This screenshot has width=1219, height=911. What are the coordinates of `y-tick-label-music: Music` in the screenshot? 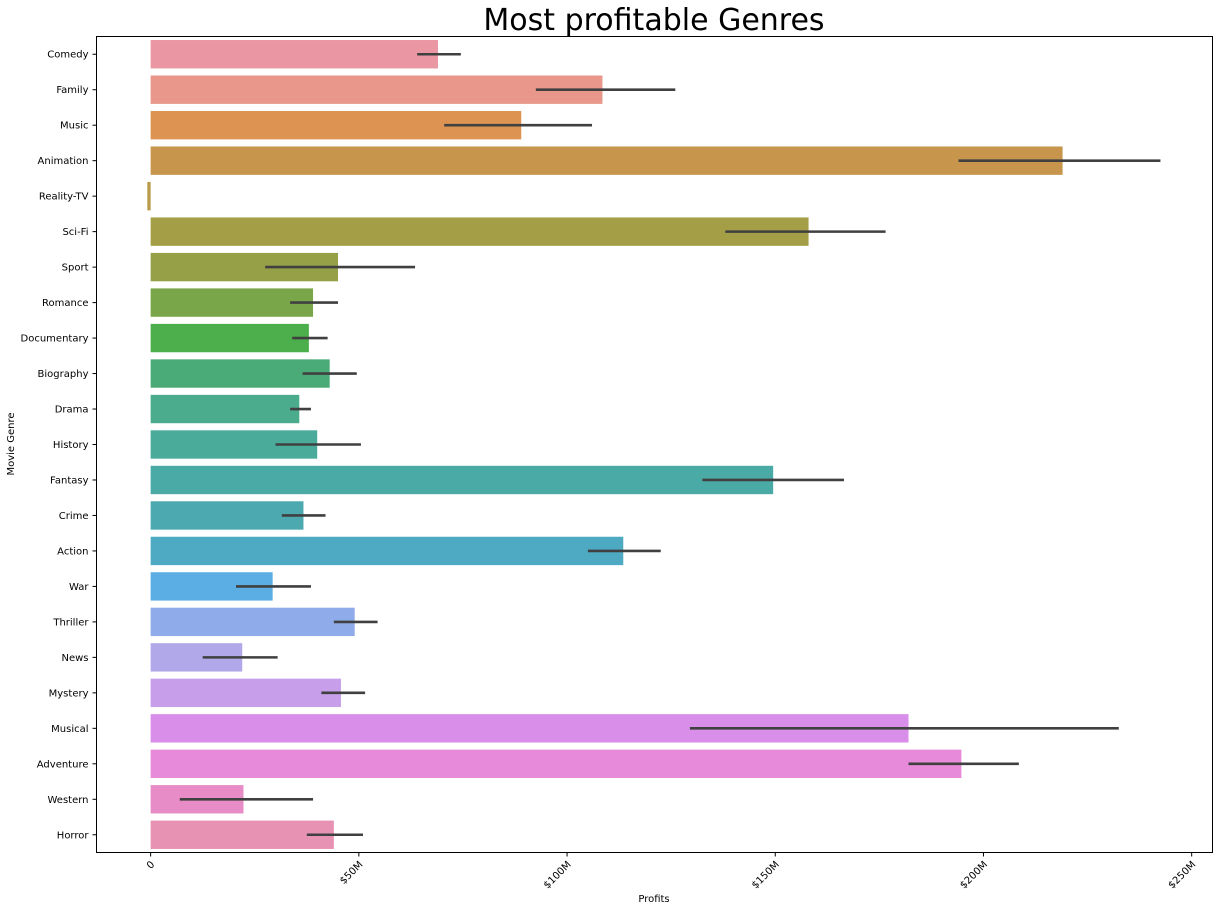 It's located at (74, 126).